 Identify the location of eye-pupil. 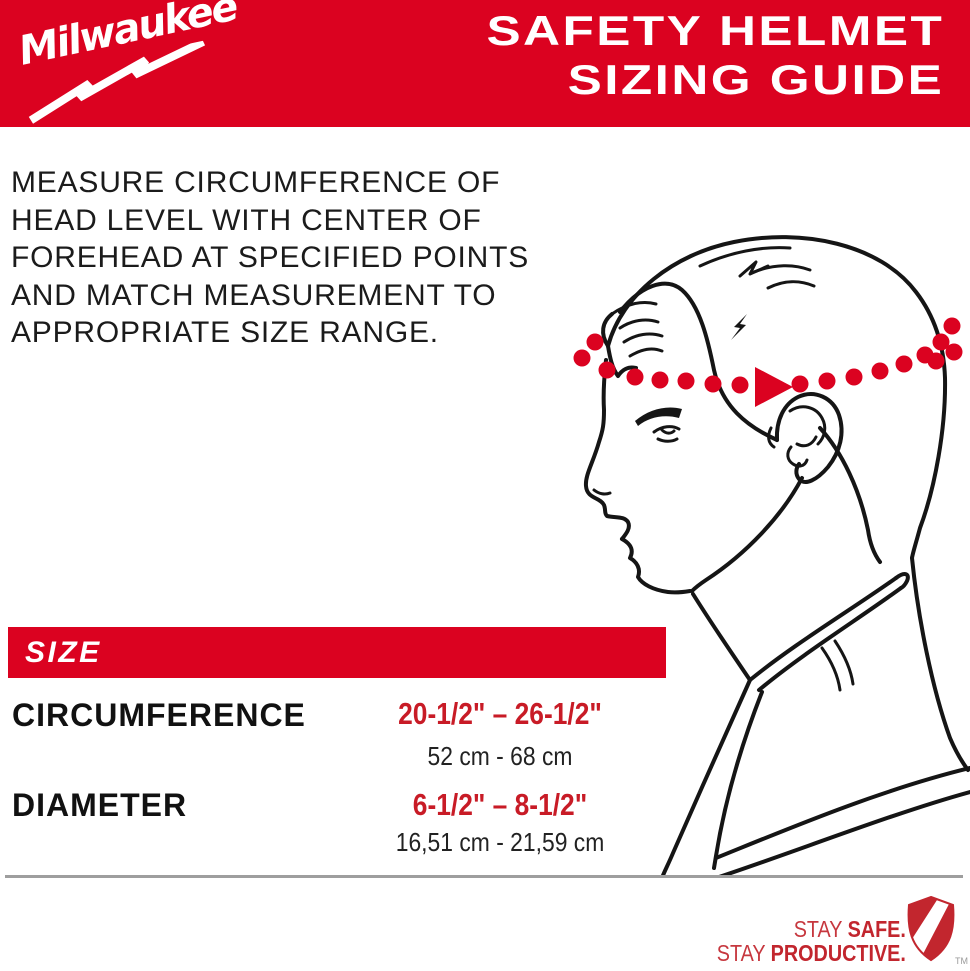
(668, 431).